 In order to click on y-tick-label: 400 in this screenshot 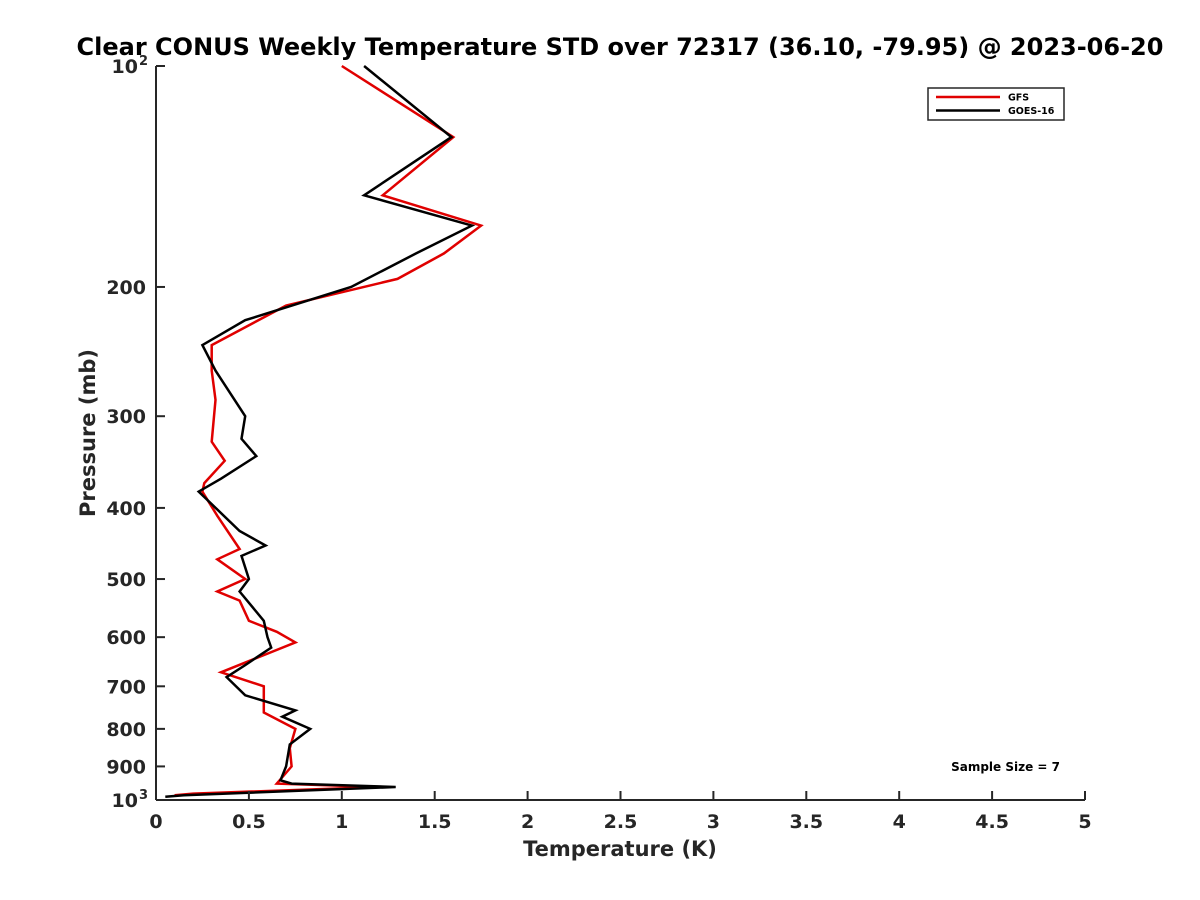, I will do `click(126, 509)`.